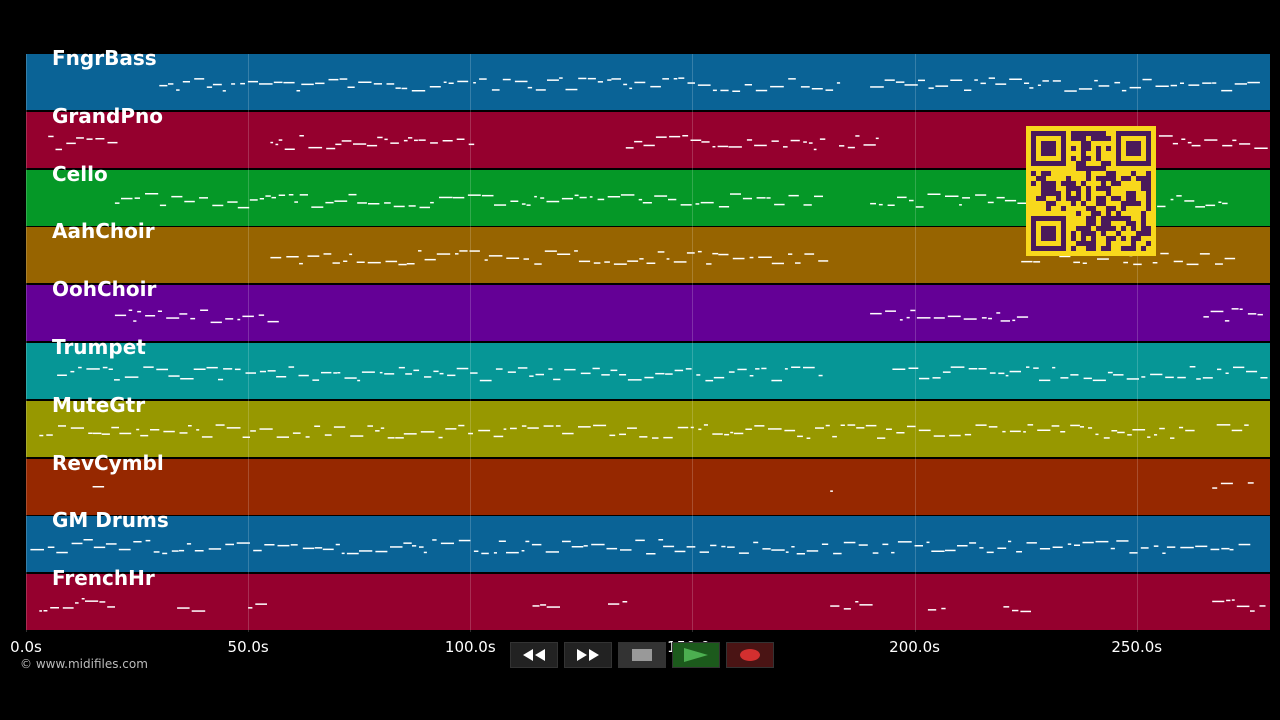 Image resolution: width=1280 pixels, height=720 pixels. What do you see at coordinates (588, 655) in the screenshot?
I see `fast-forward-button` at bounding box center [588, 655].